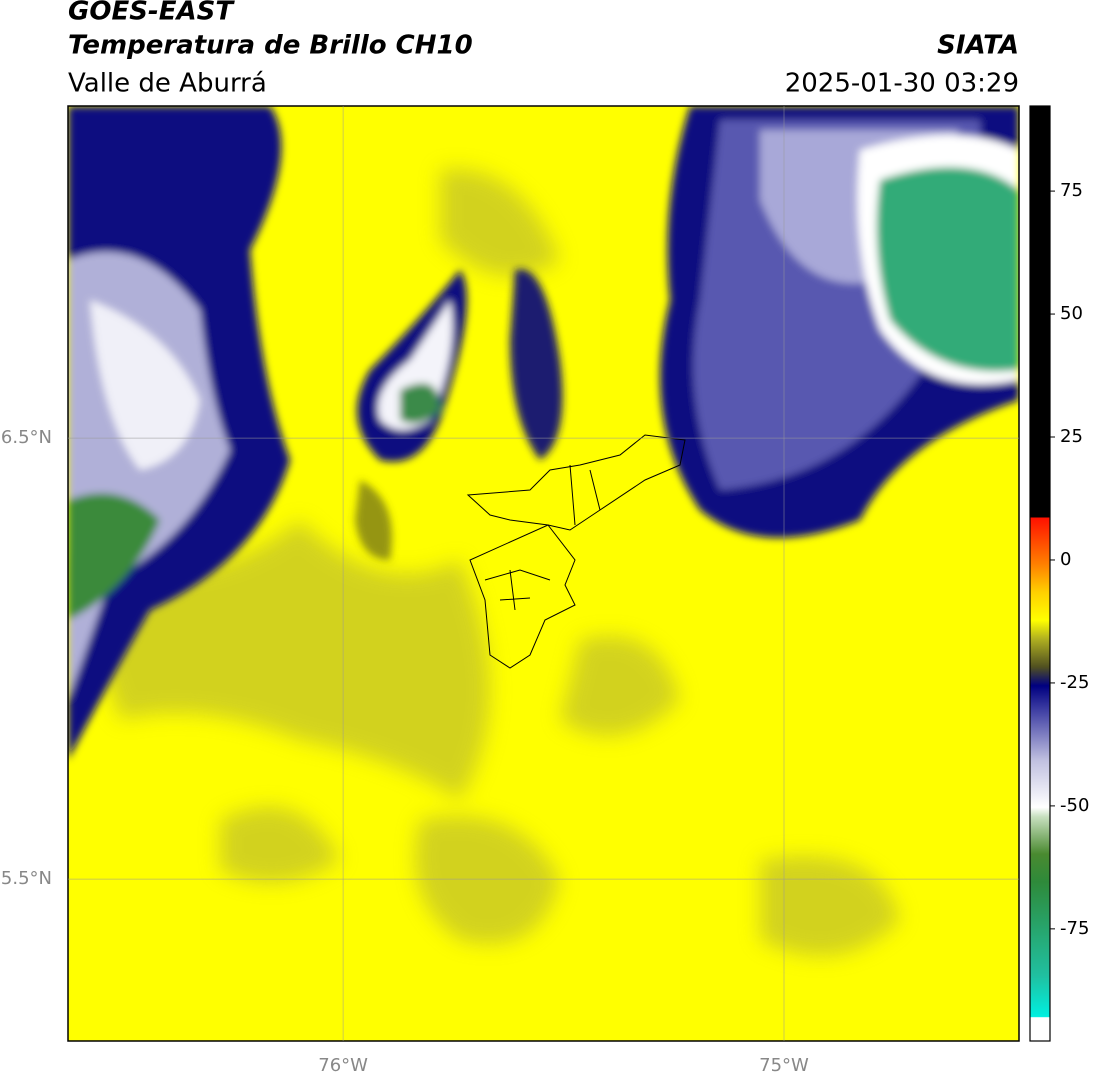 The height and width of the screenshot is (1082, 1094). Describe the element at coordinates (1074, 928) in the screenshot. I see `colorbar-tick-label: -75` at that location.